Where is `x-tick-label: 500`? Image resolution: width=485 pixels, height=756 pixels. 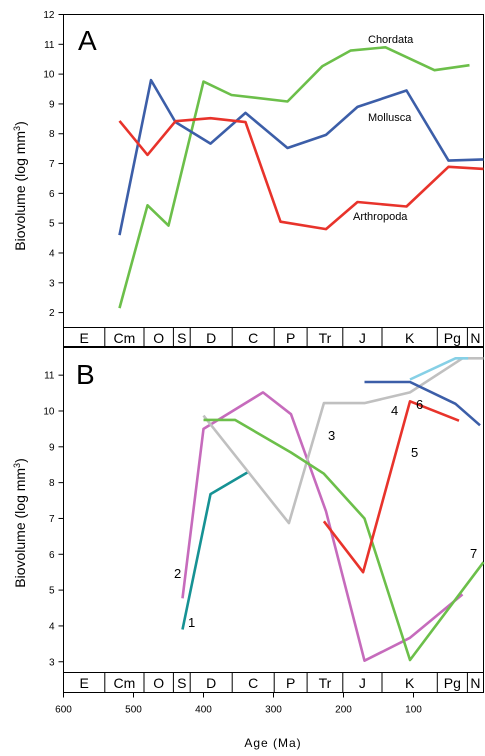
x-tick-label: 500 is located at coordinates (133, 710).